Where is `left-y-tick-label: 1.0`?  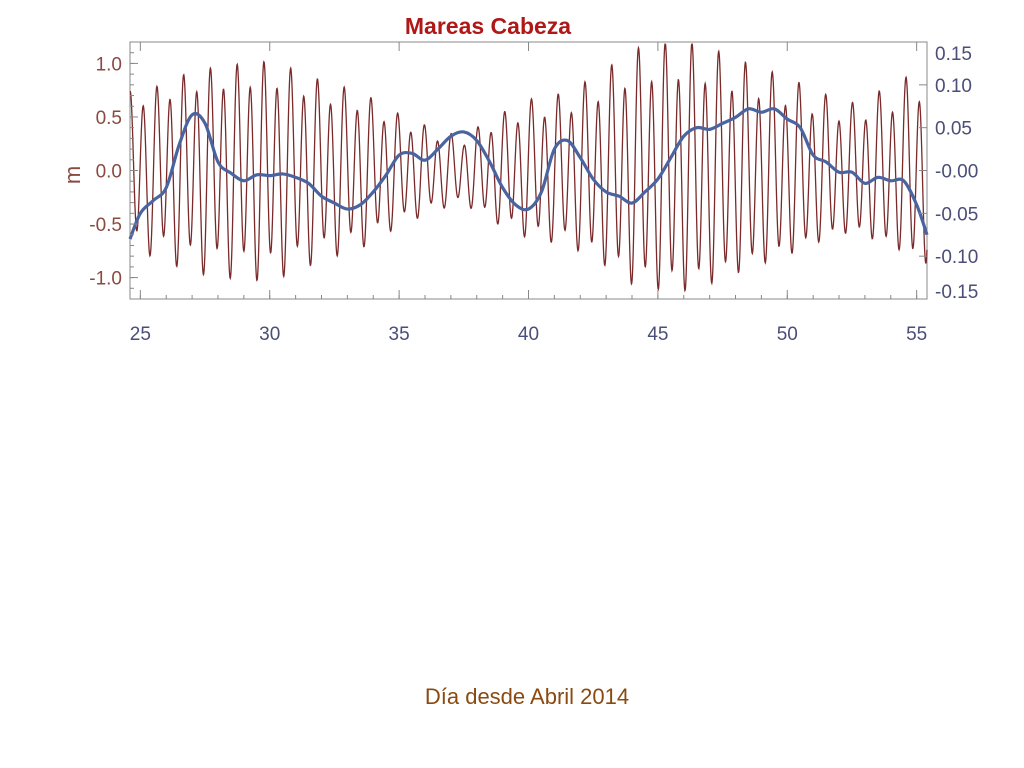
left-y-tick-label: 1.0 is located at coordinates (109, 64).